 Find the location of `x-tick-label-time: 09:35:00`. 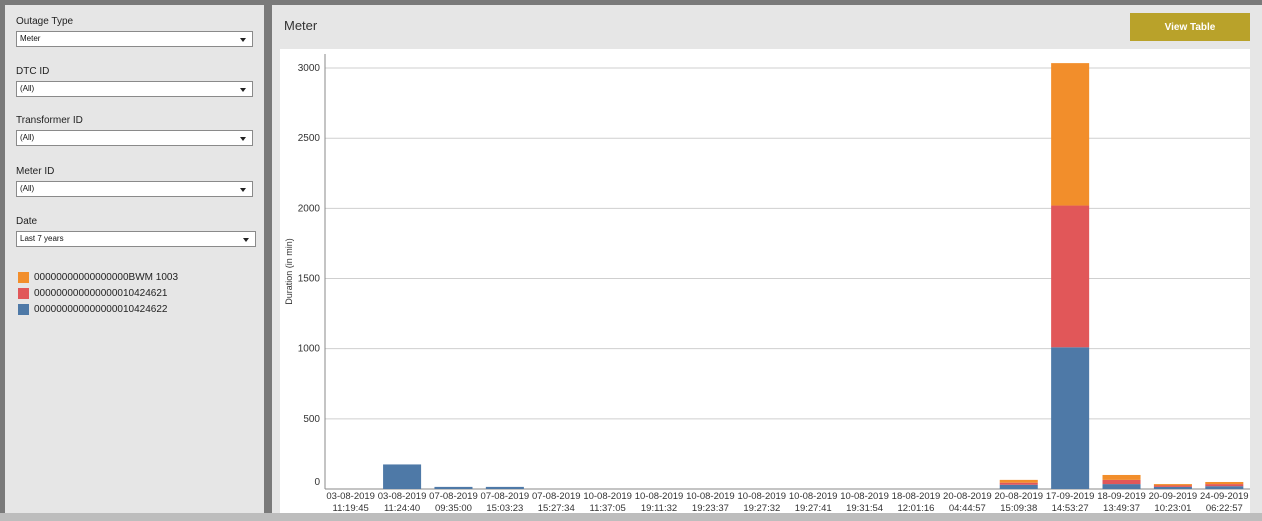

x-tick-label-time: 09:35:00 is located at coordinates (453, 508).